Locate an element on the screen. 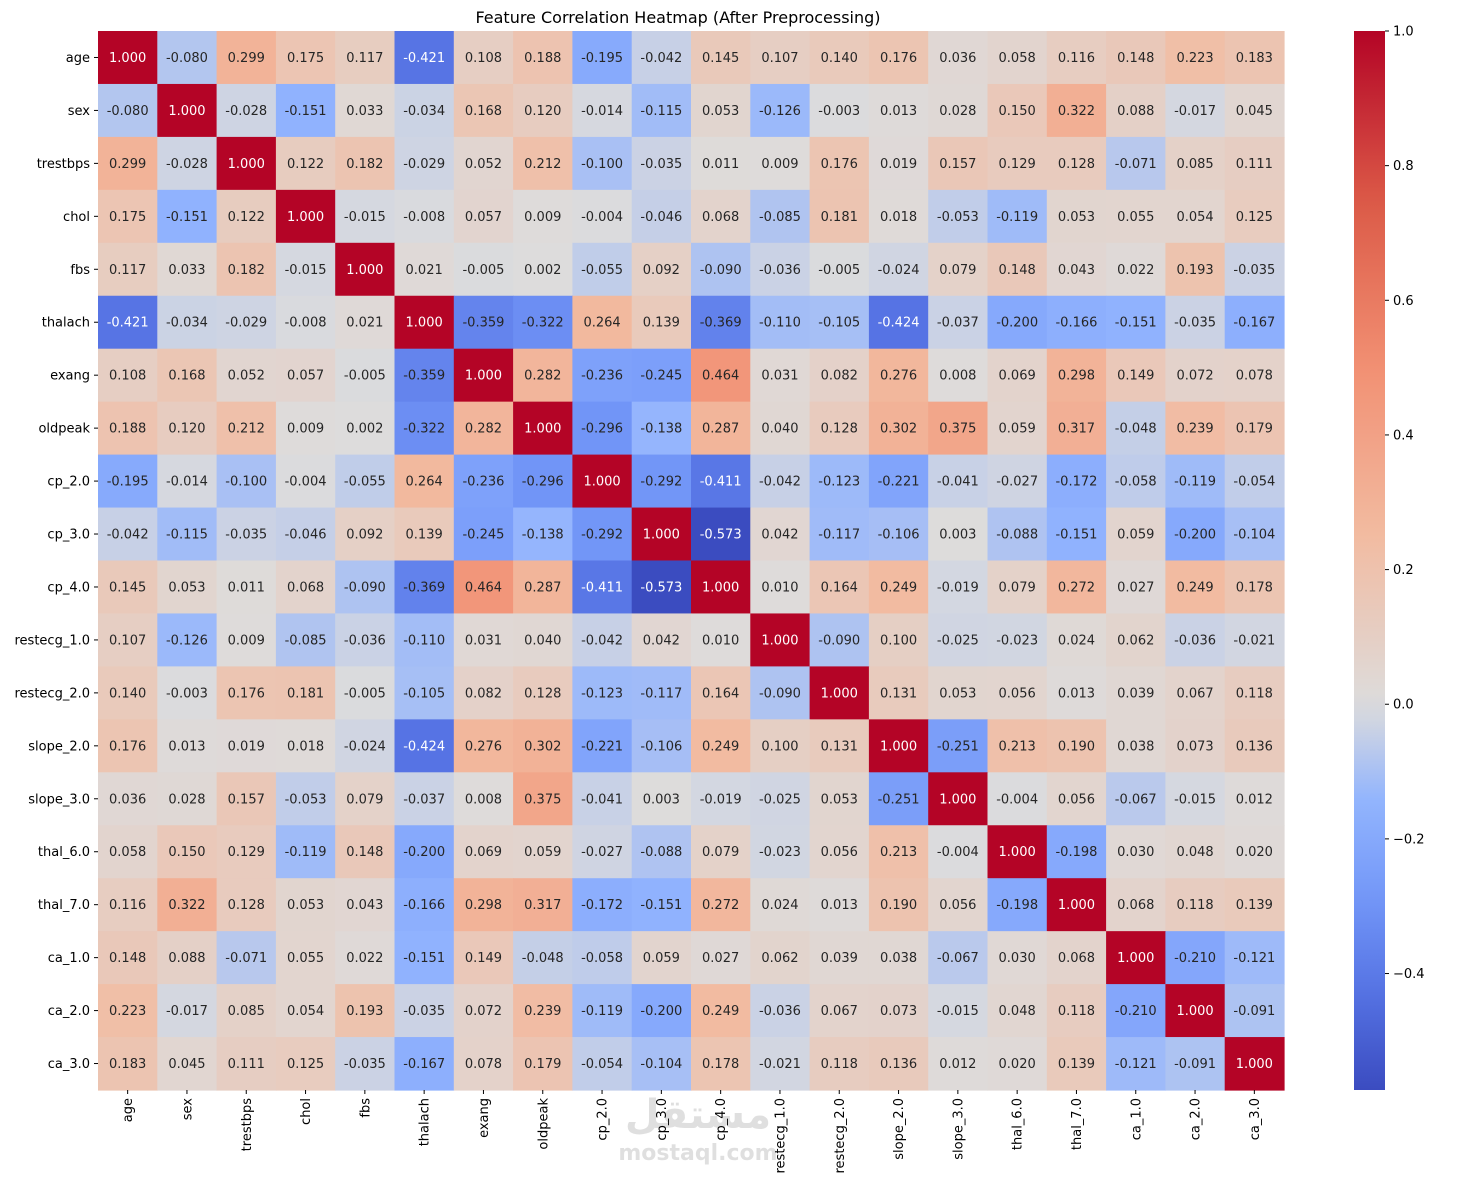 The width and height of the screenshot is (1464, 1190). cell-value-label: 0.079 is located at coordinates (364, 799).